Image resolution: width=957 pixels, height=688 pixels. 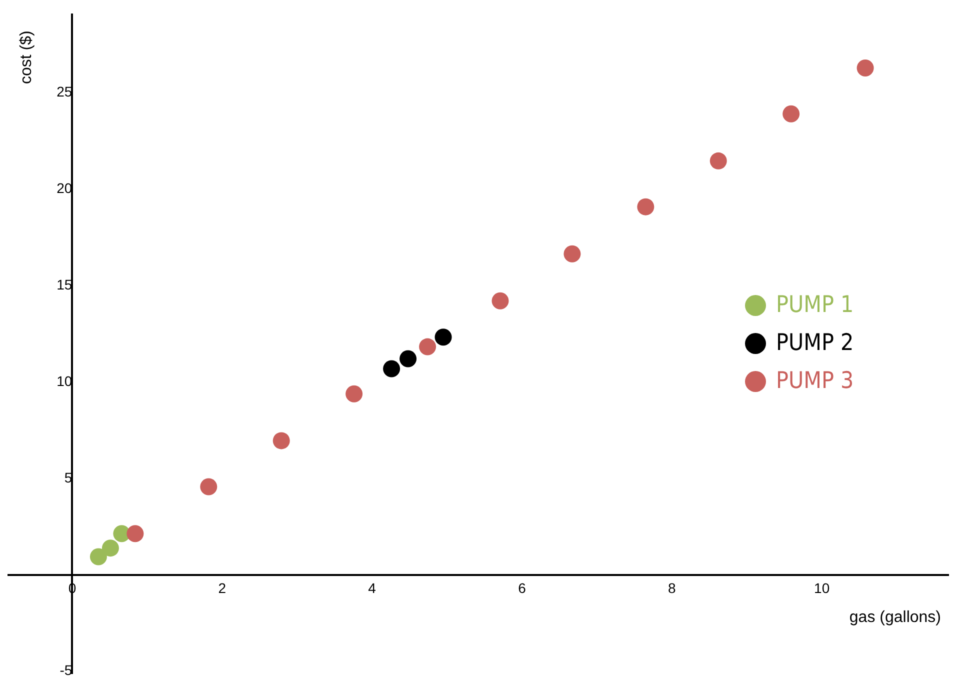 I want to click on x-tick-label: 8, so click(x=672, y=588).